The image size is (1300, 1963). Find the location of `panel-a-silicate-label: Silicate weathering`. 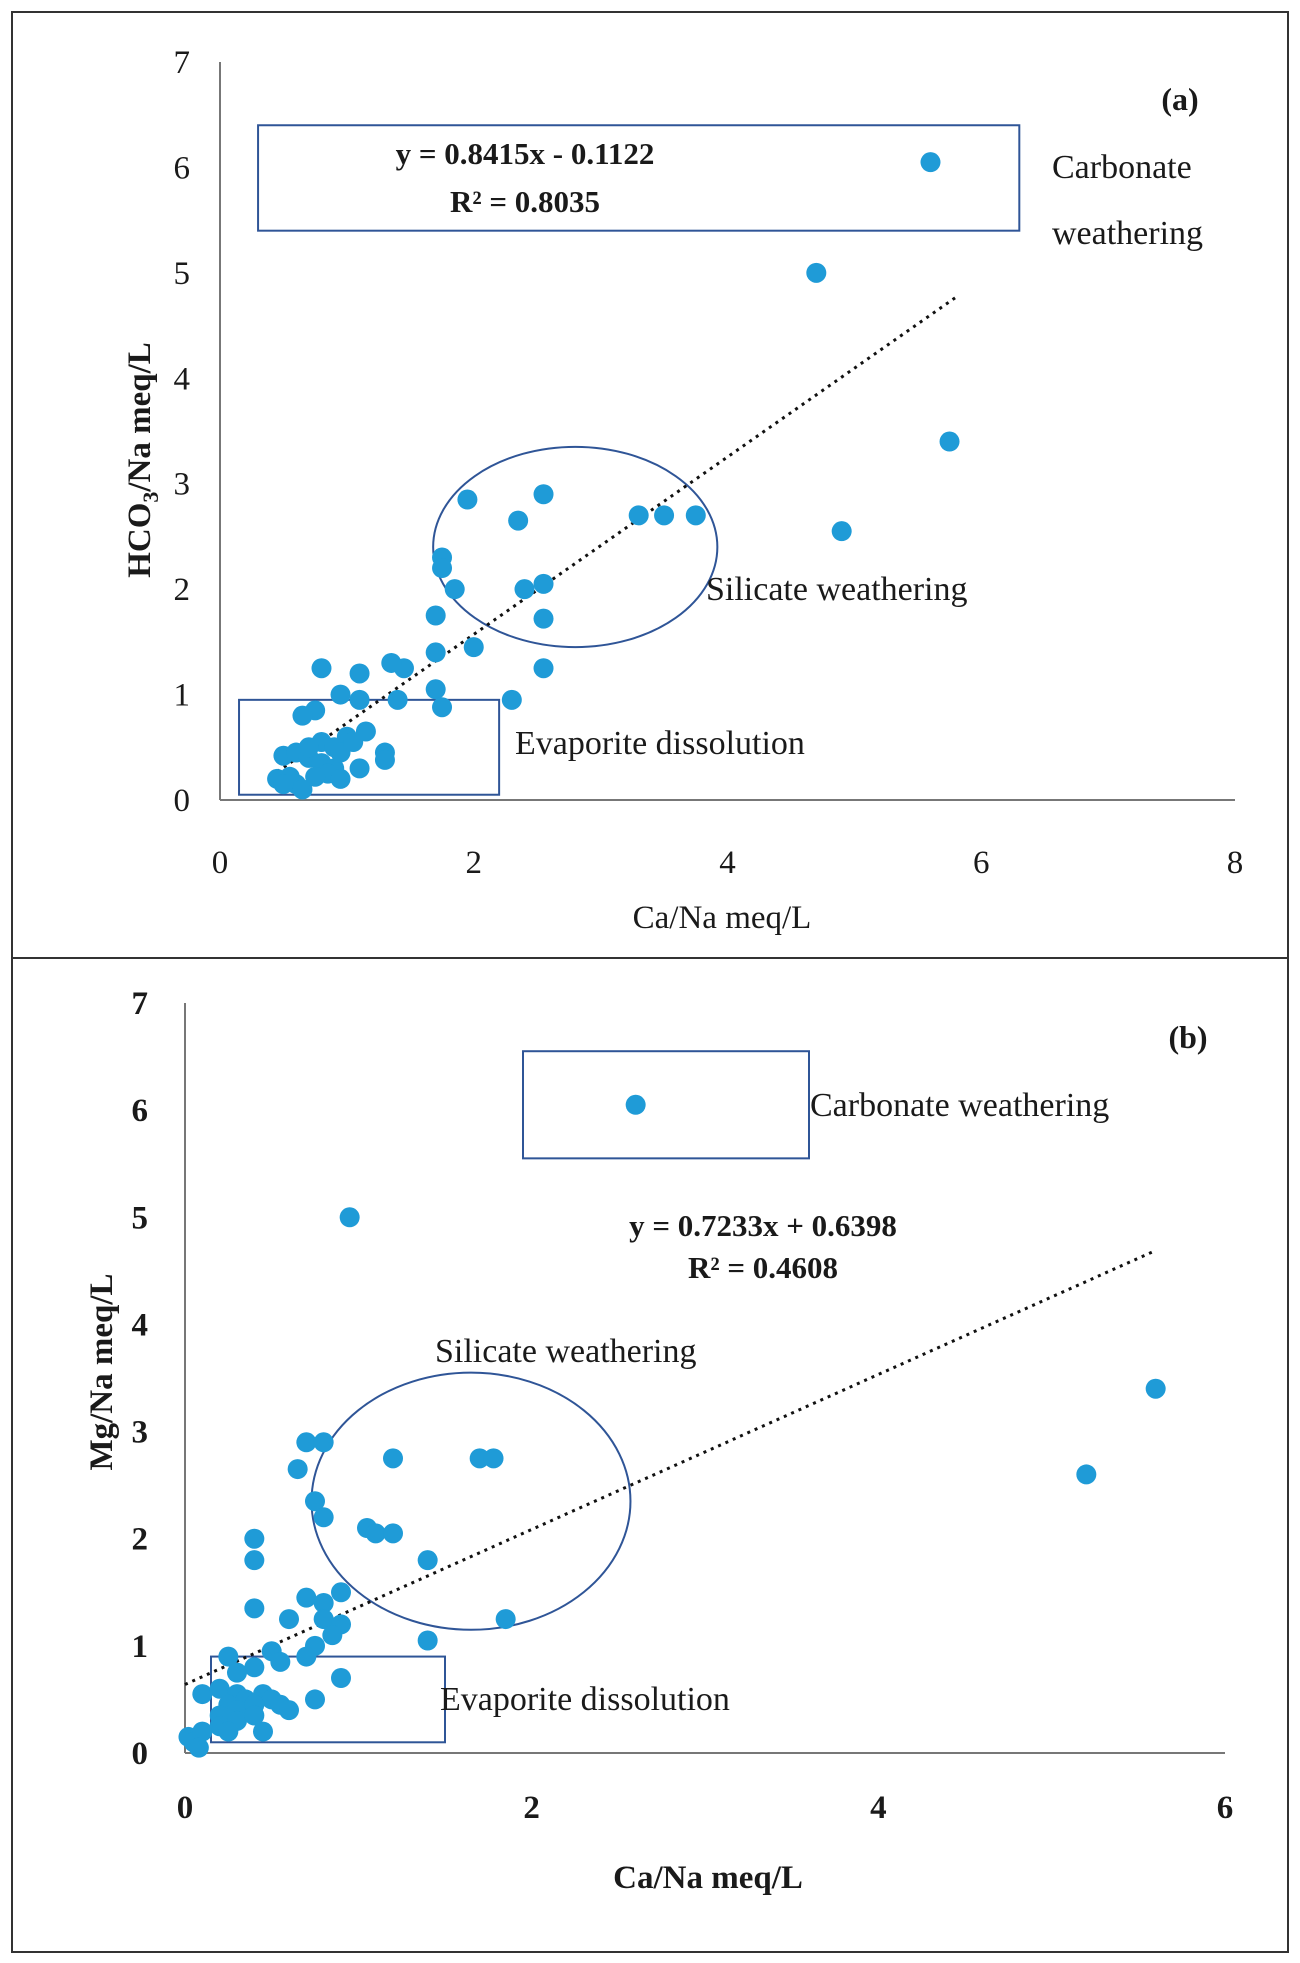

panel-a-silicate-label: Silicate weathering is located at coordinates (837, 589).